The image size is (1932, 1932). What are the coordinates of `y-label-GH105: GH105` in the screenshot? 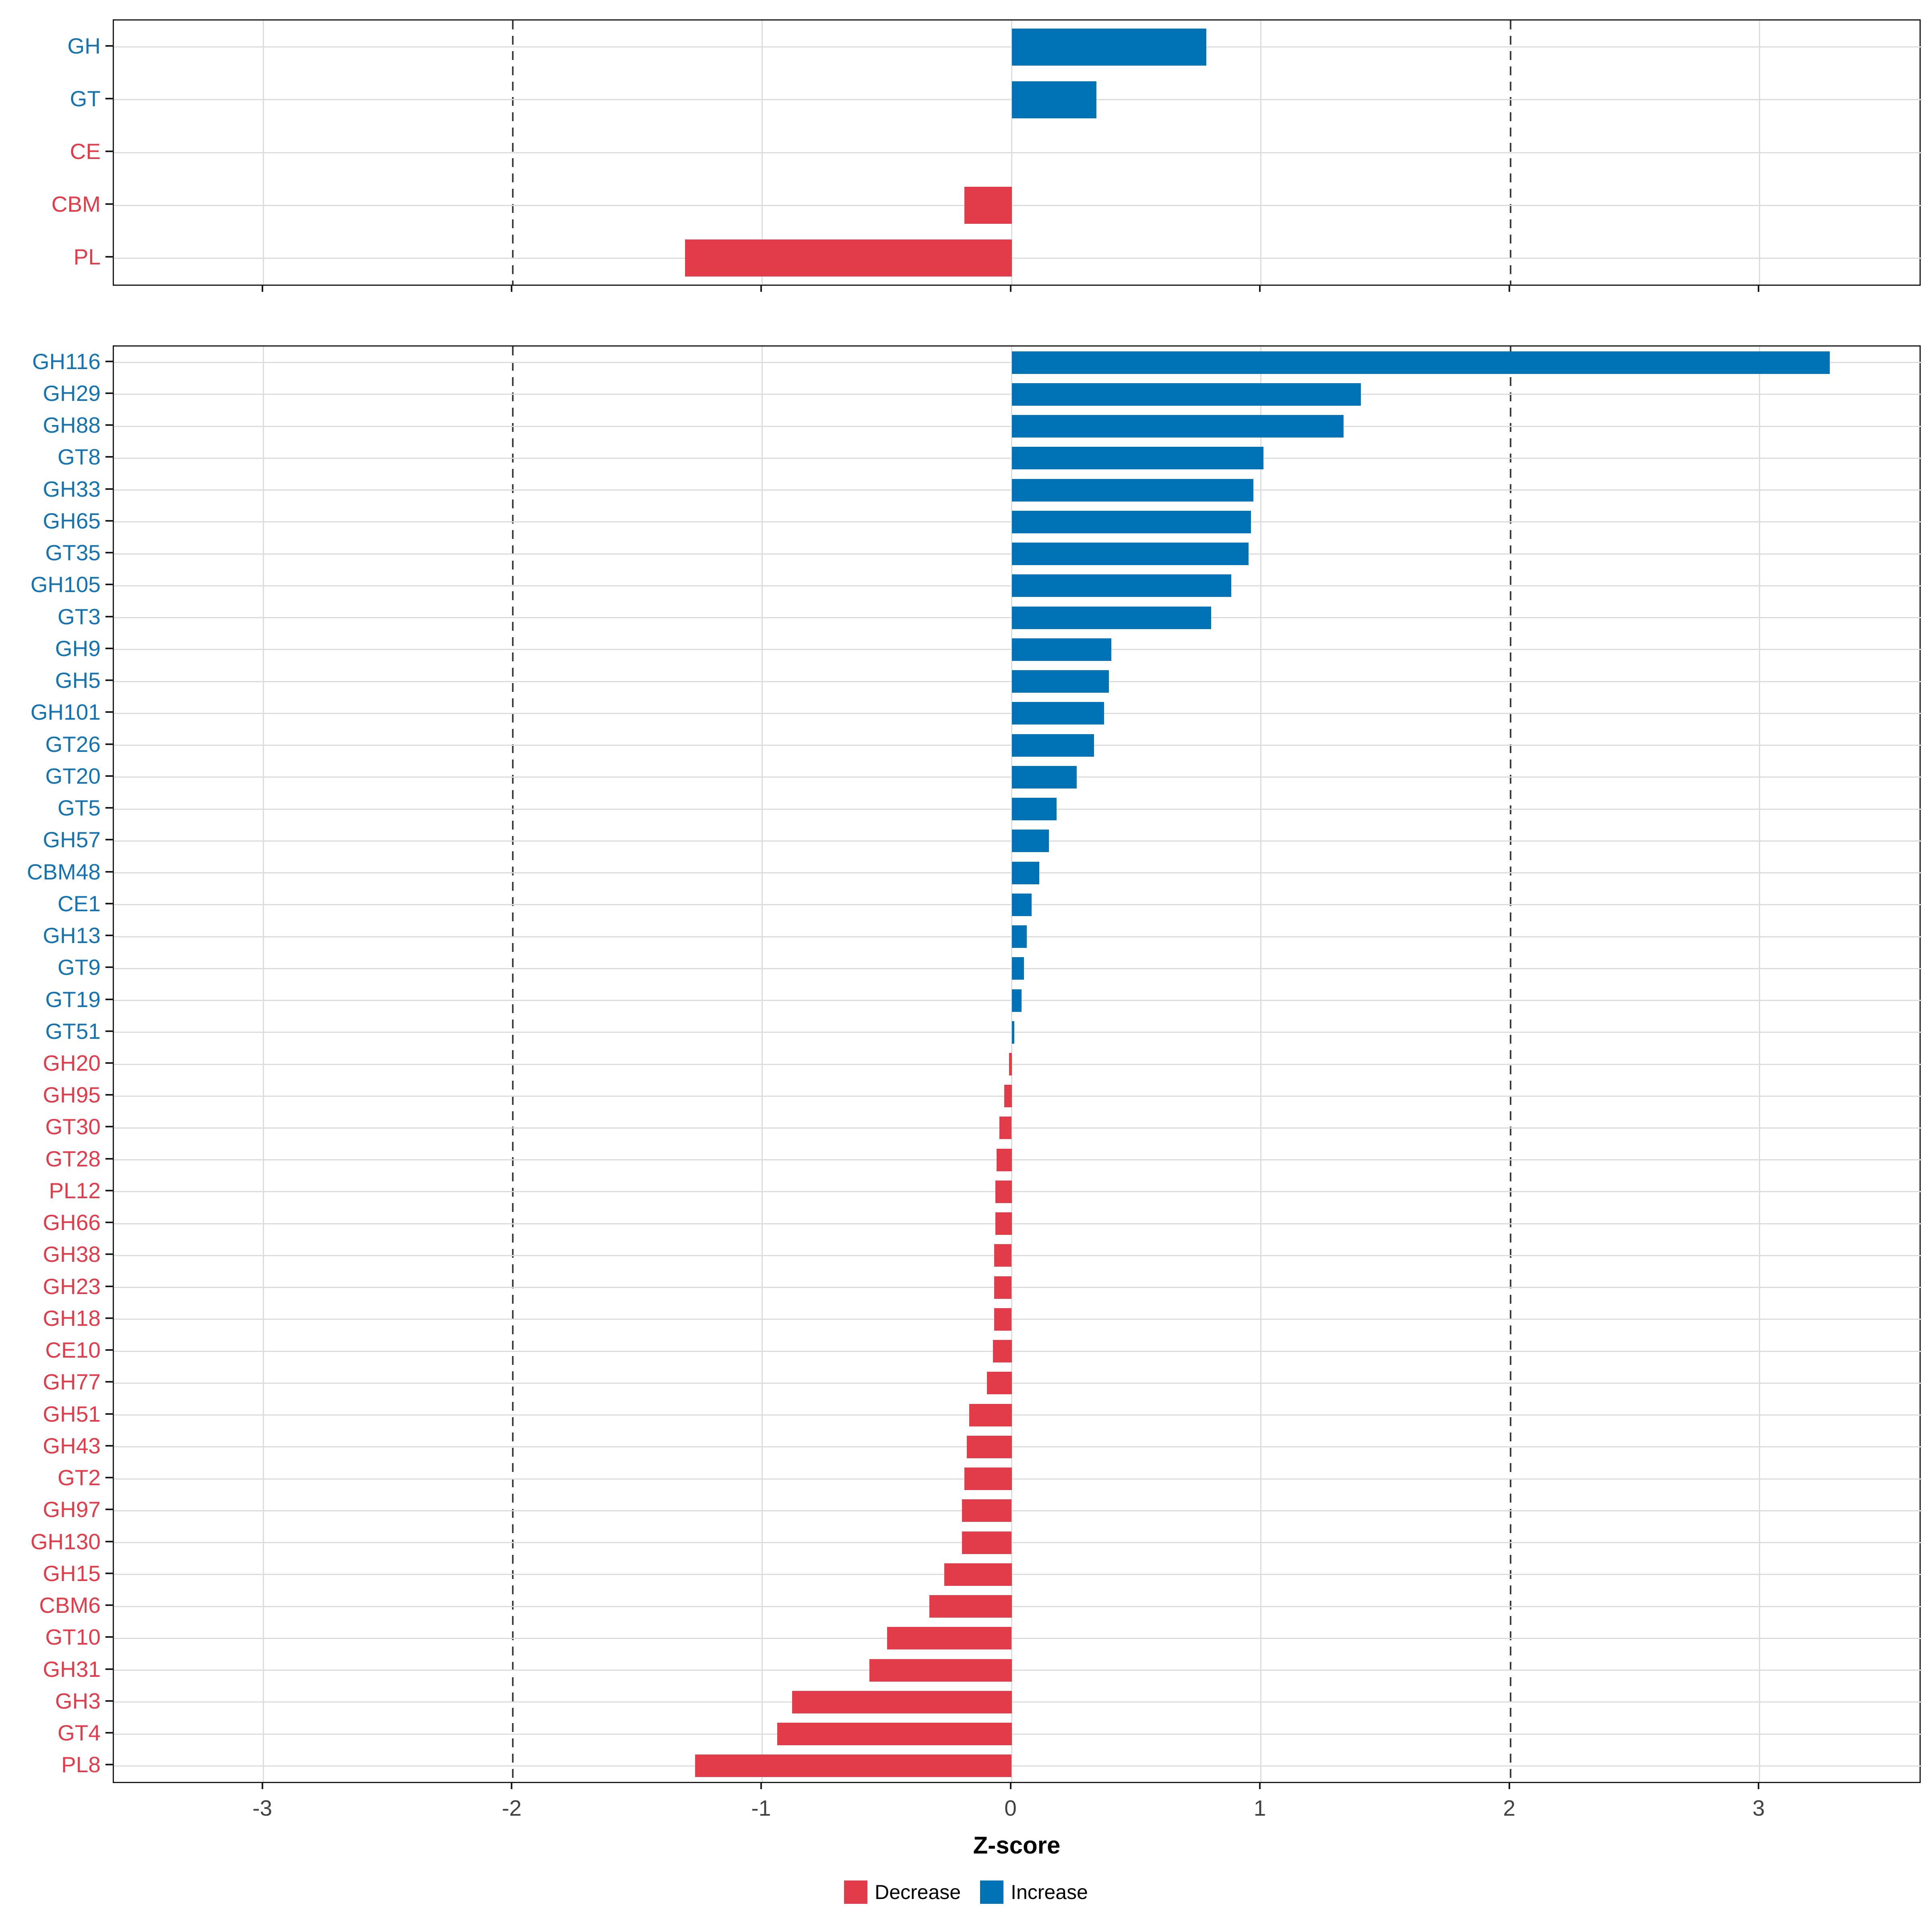 It's located at (65, 584).